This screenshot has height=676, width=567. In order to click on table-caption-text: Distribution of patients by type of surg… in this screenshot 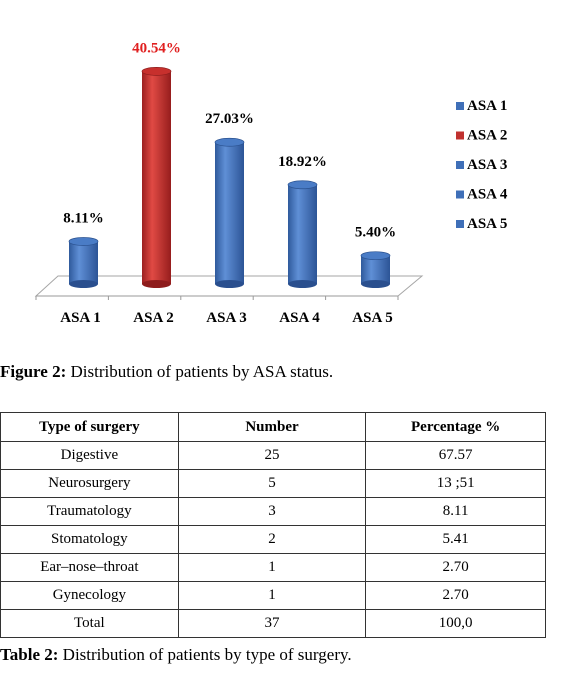, I will do `click(205, 654)`.